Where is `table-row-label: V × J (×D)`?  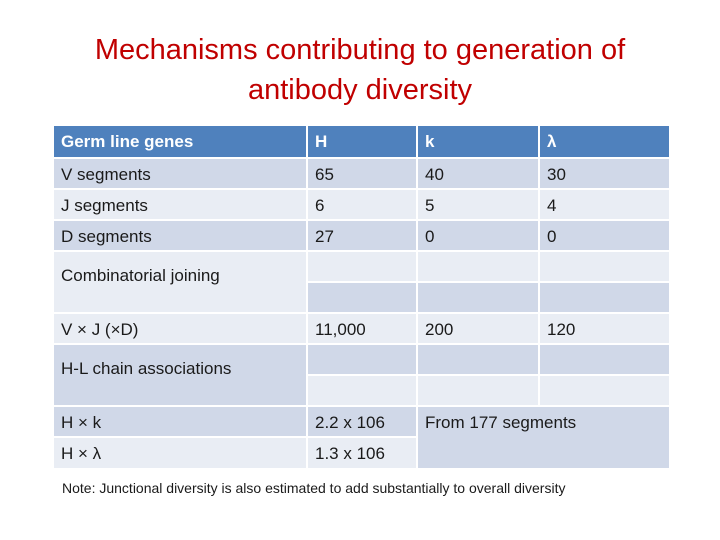 table-row-label: V × J (×D) is located at coordinates (180, 328).